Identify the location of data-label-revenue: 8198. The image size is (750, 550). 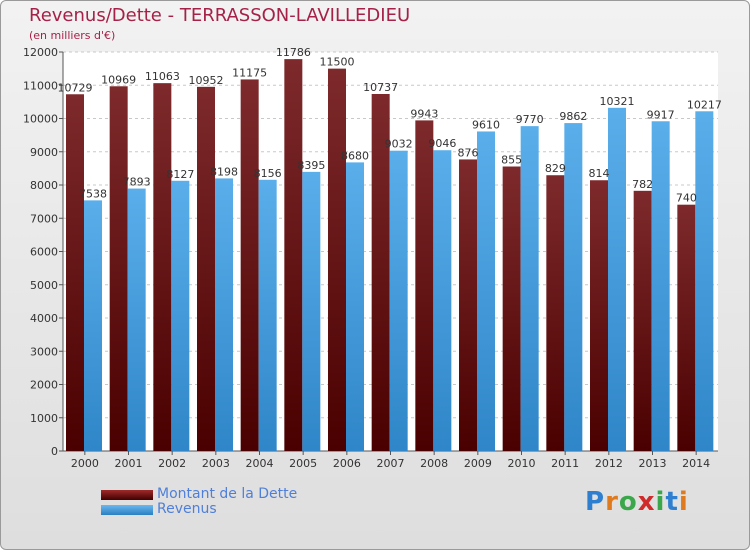
(224, 171).